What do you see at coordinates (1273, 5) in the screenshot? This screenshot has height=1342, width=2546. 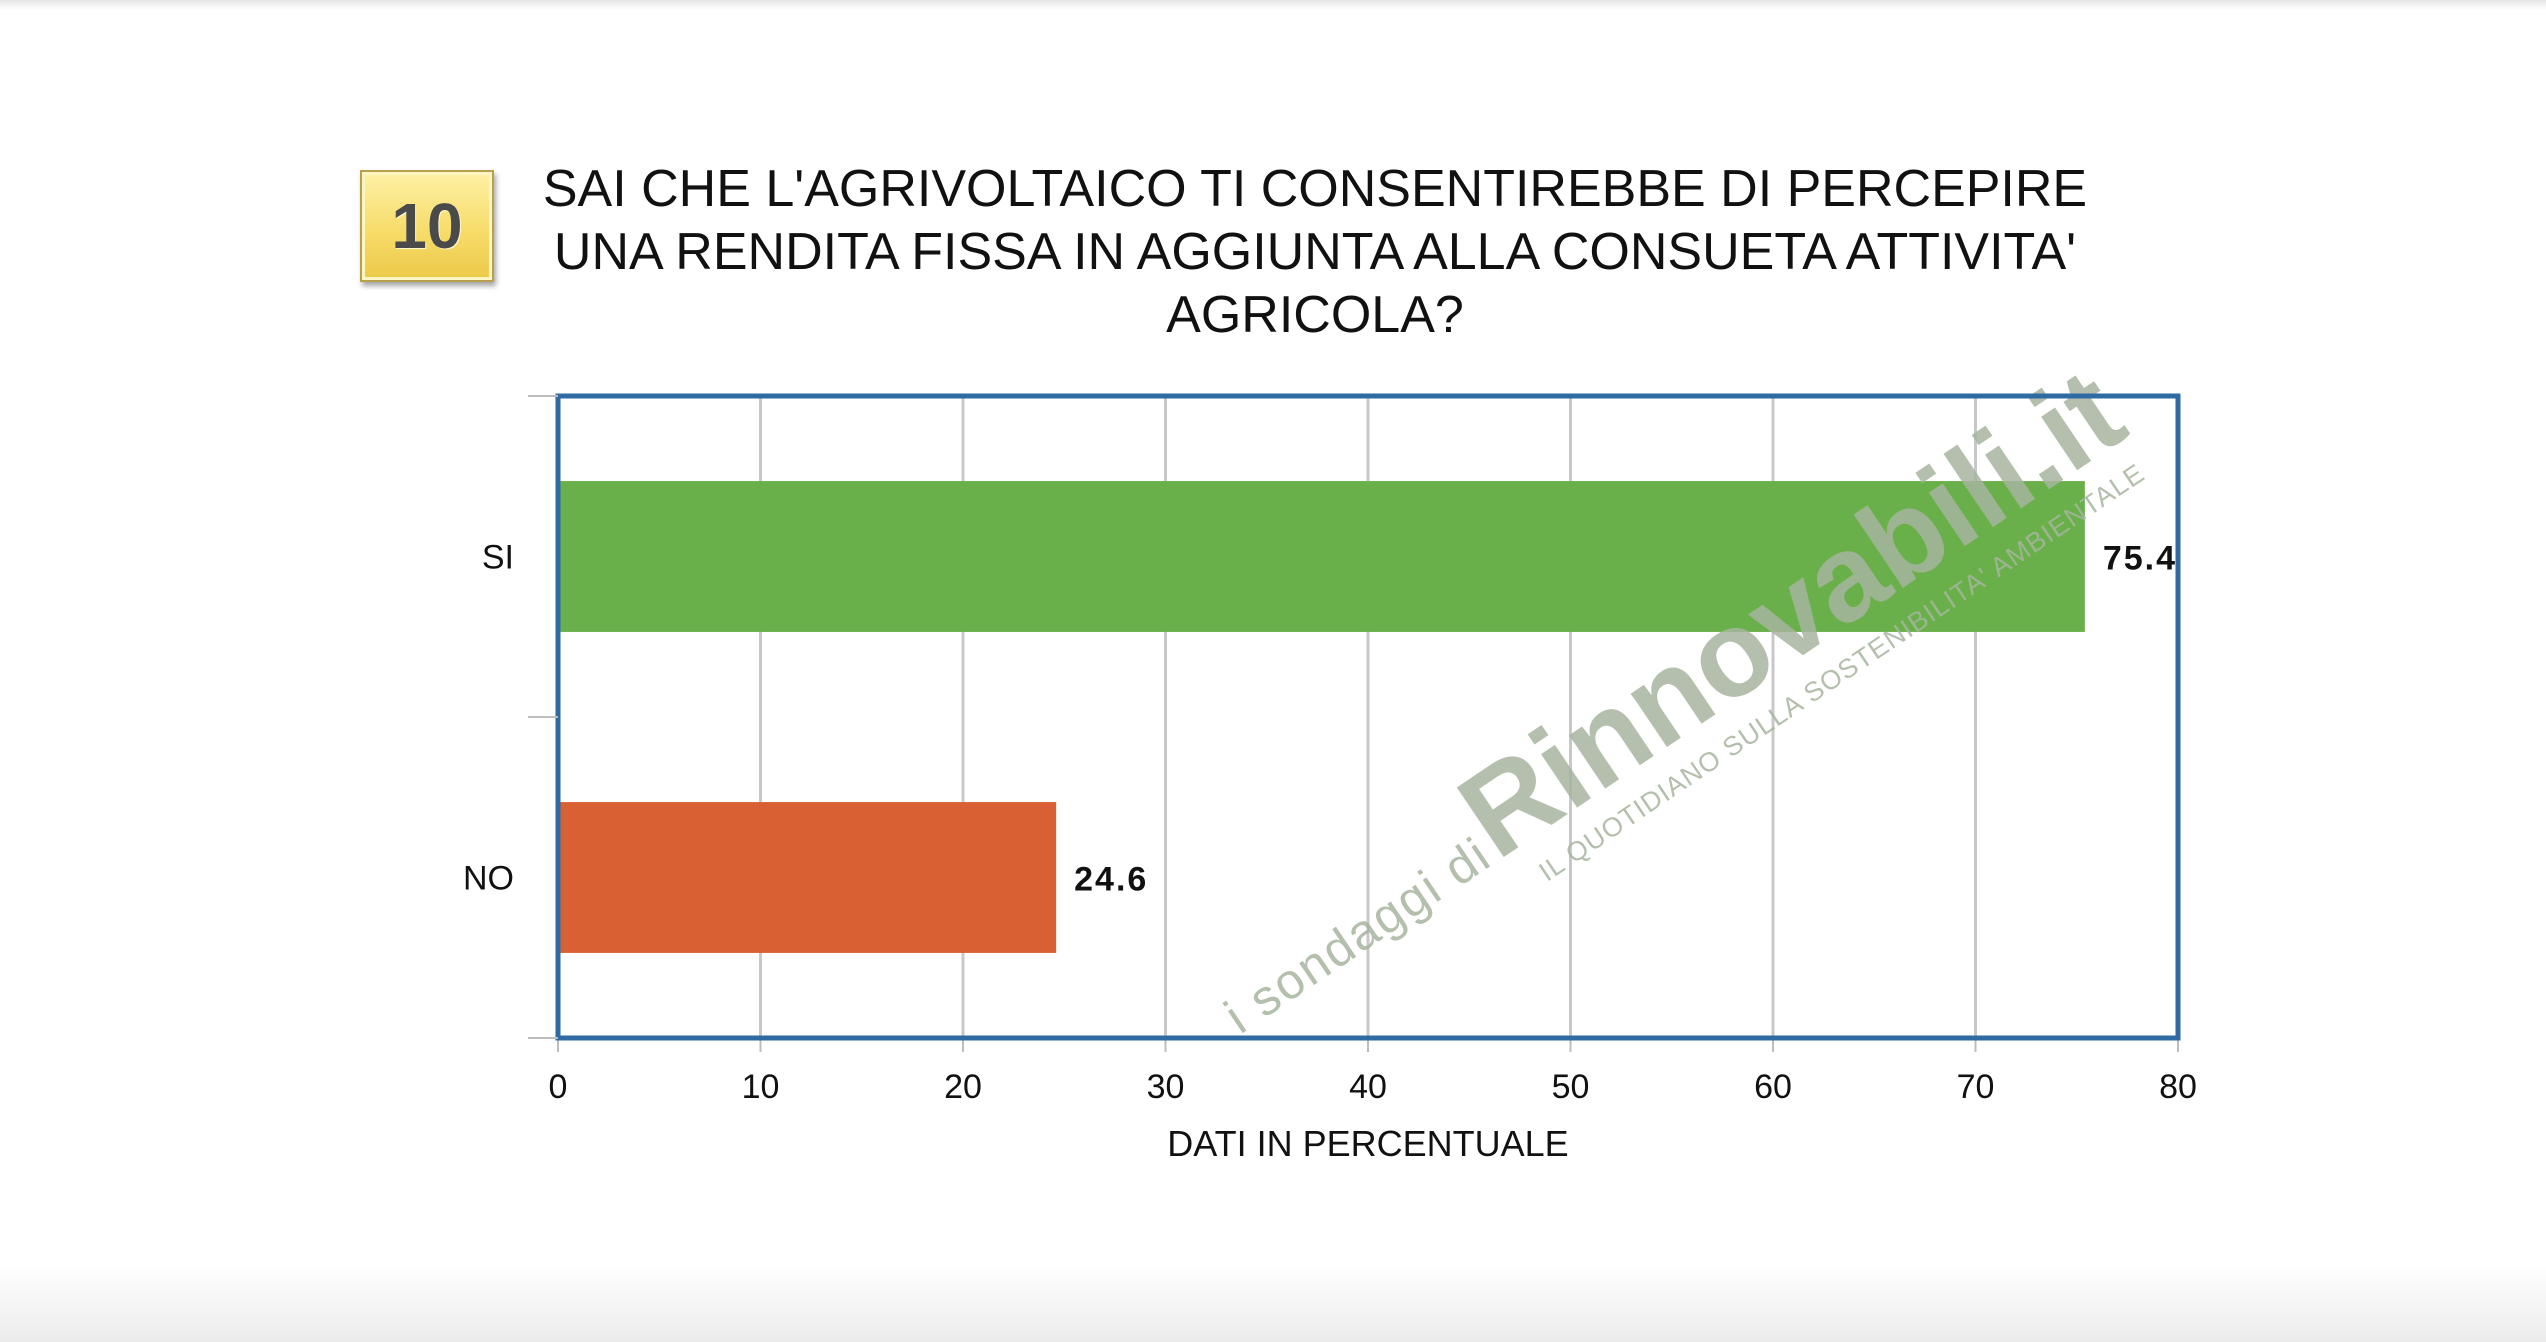 I see `top-edge` at bounding box center [1273, 5].